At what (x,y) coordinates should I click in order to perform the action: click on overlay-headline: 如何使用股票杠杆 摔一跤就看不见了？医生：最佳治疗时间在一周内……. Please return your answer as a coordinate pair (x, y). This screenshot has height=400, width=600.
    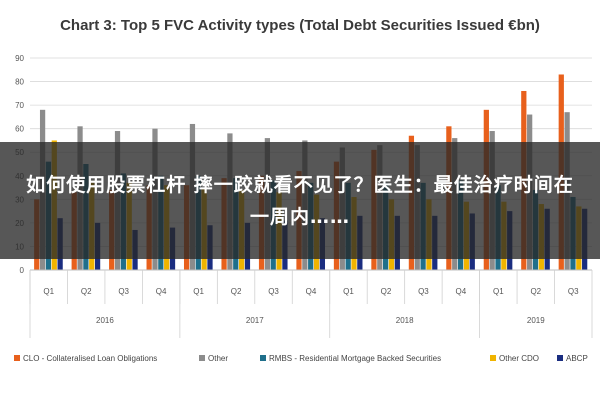
    Looking at the image, I should click on (300, 200).